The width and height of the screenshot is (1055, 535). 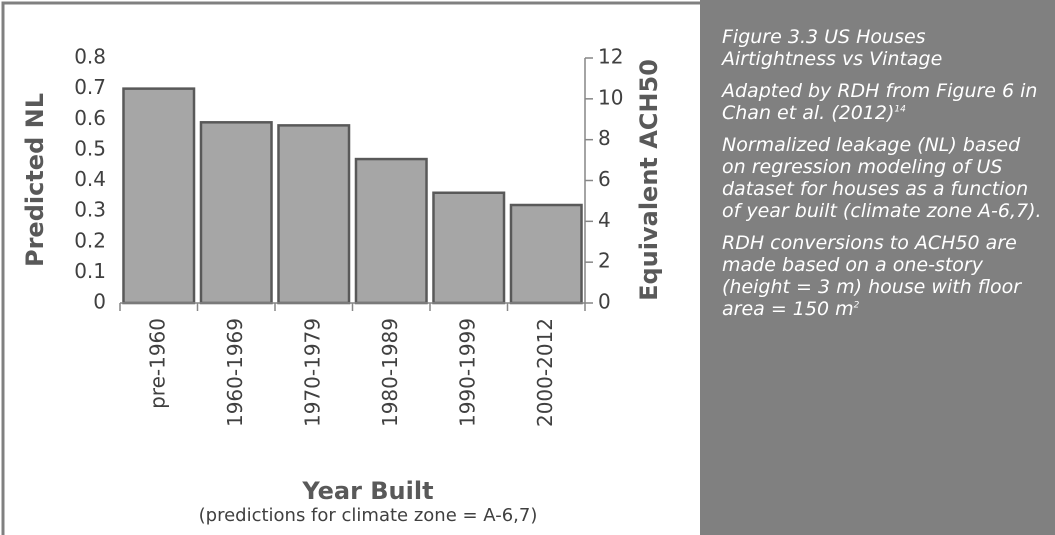 I want to click on y-tick-label: 0.5, so click(x=90, y=148).